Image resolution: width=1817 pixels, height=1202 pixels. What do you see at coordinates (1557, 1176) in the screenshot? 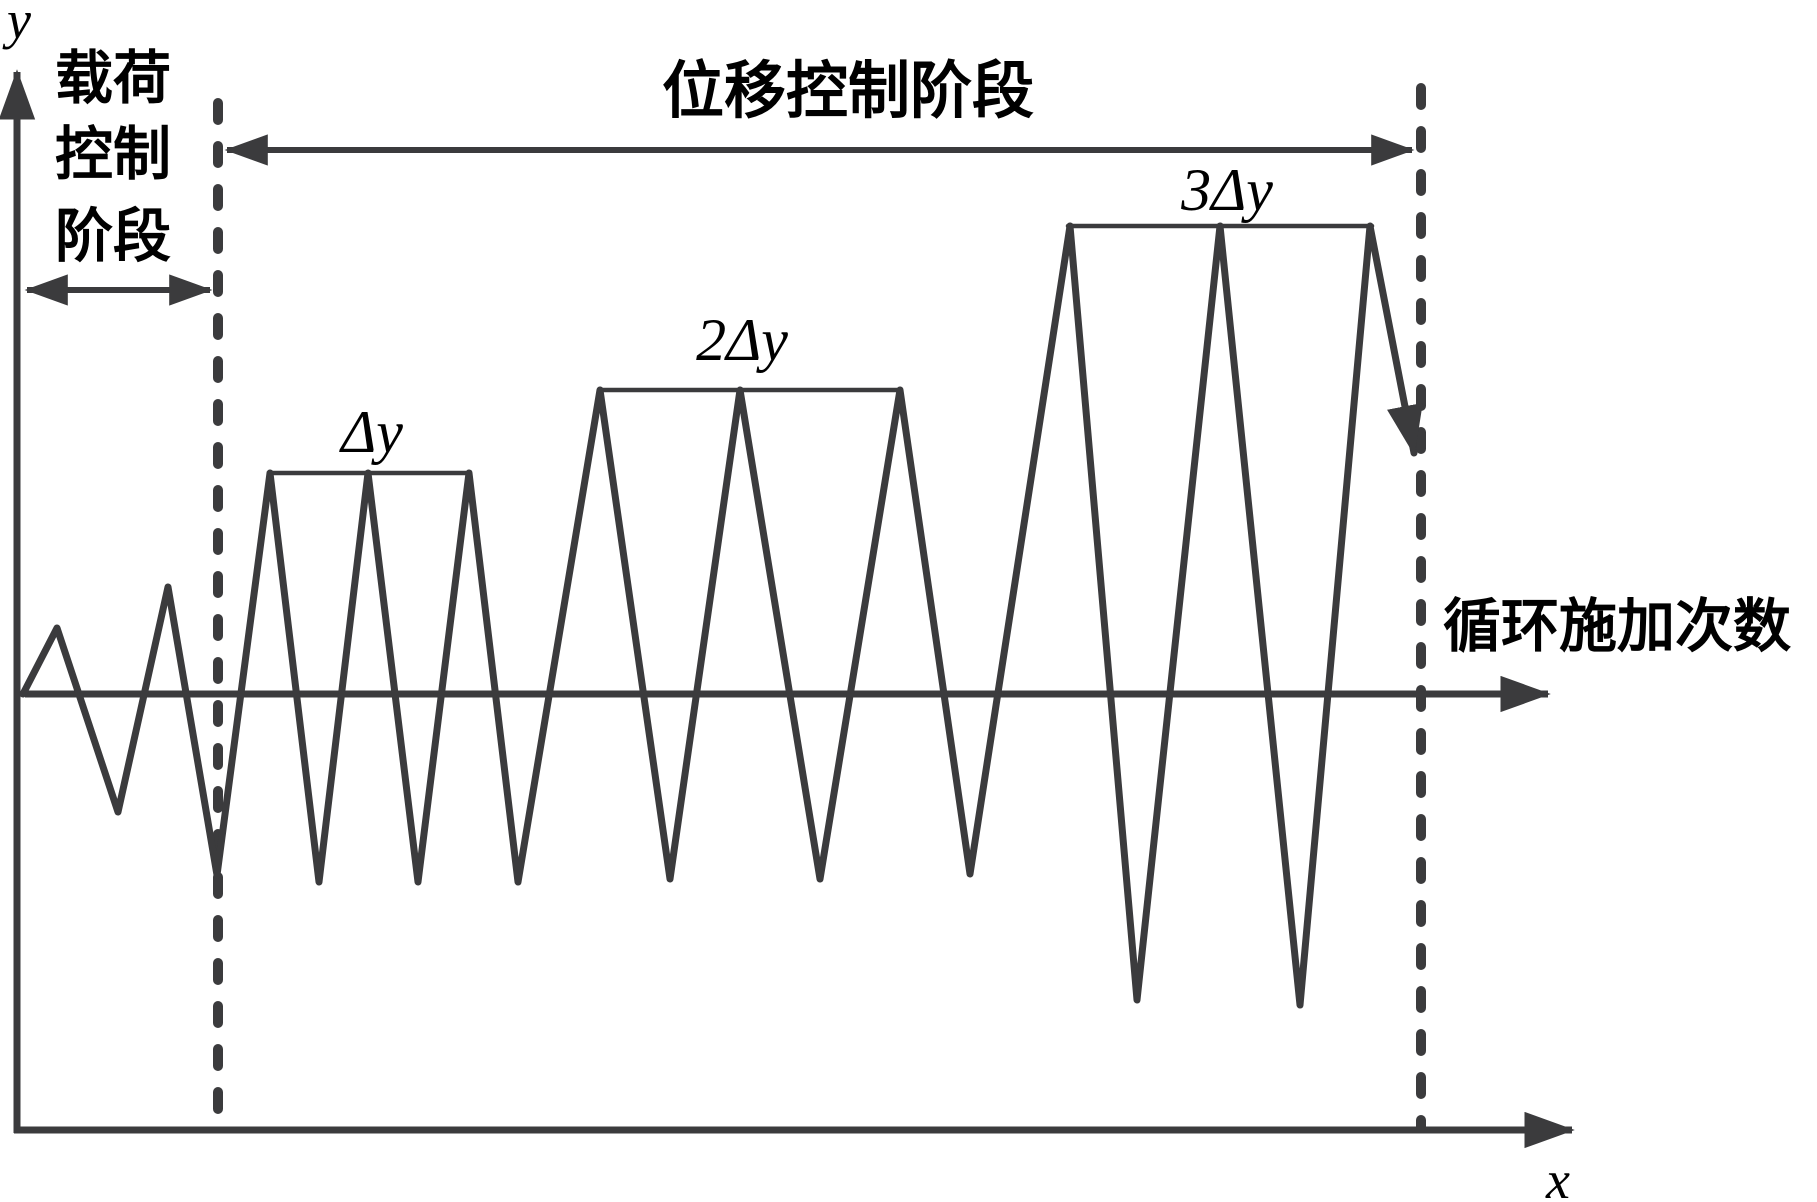
I see `x-axis-label: x` at bounding box center [1557, 1176].